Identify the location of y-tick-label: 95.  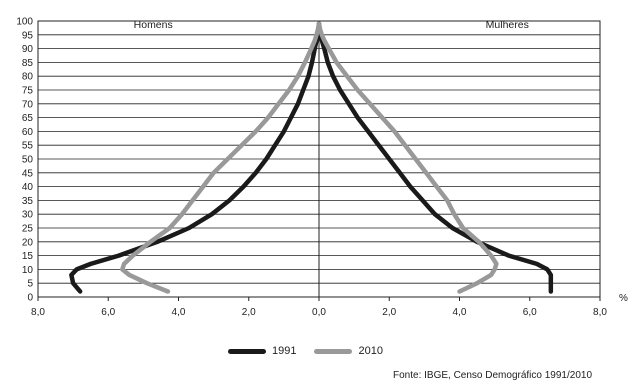
(28, 35).